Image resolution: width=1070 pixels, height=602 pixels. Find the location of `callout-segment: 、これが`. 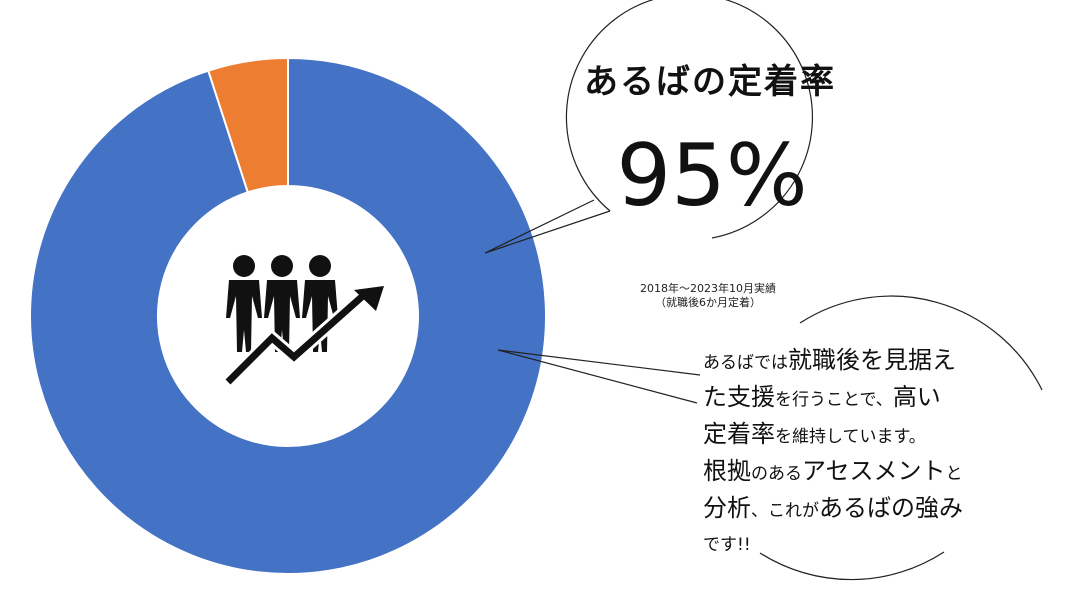

callout-segment: 、これが is located at coordinates (785, 511).